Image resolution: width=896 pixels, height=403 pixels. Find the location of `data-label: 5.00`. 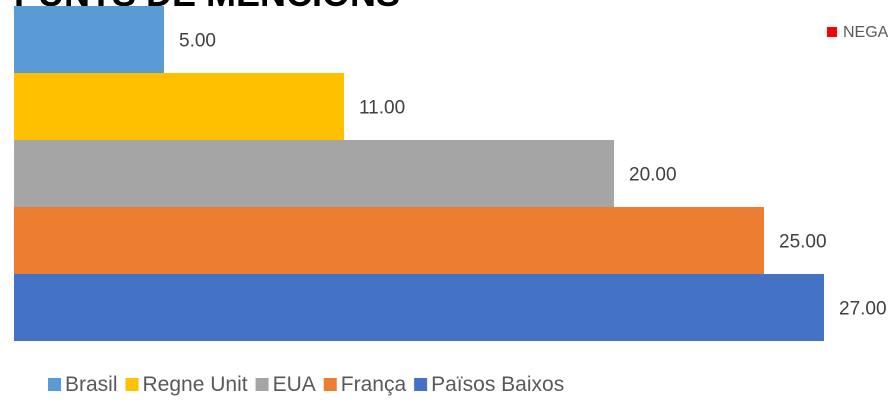

data-label: 5.00 is located at coordinates (197, 41).